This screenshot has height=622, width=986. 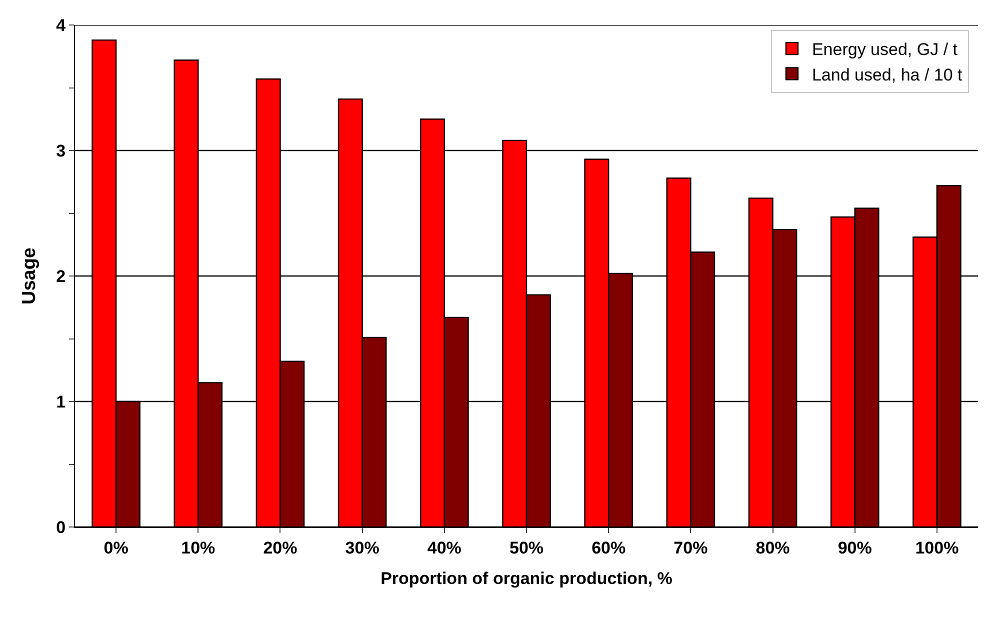 I want to click on x-tick-label: 0%, so click(x=116, y=548).